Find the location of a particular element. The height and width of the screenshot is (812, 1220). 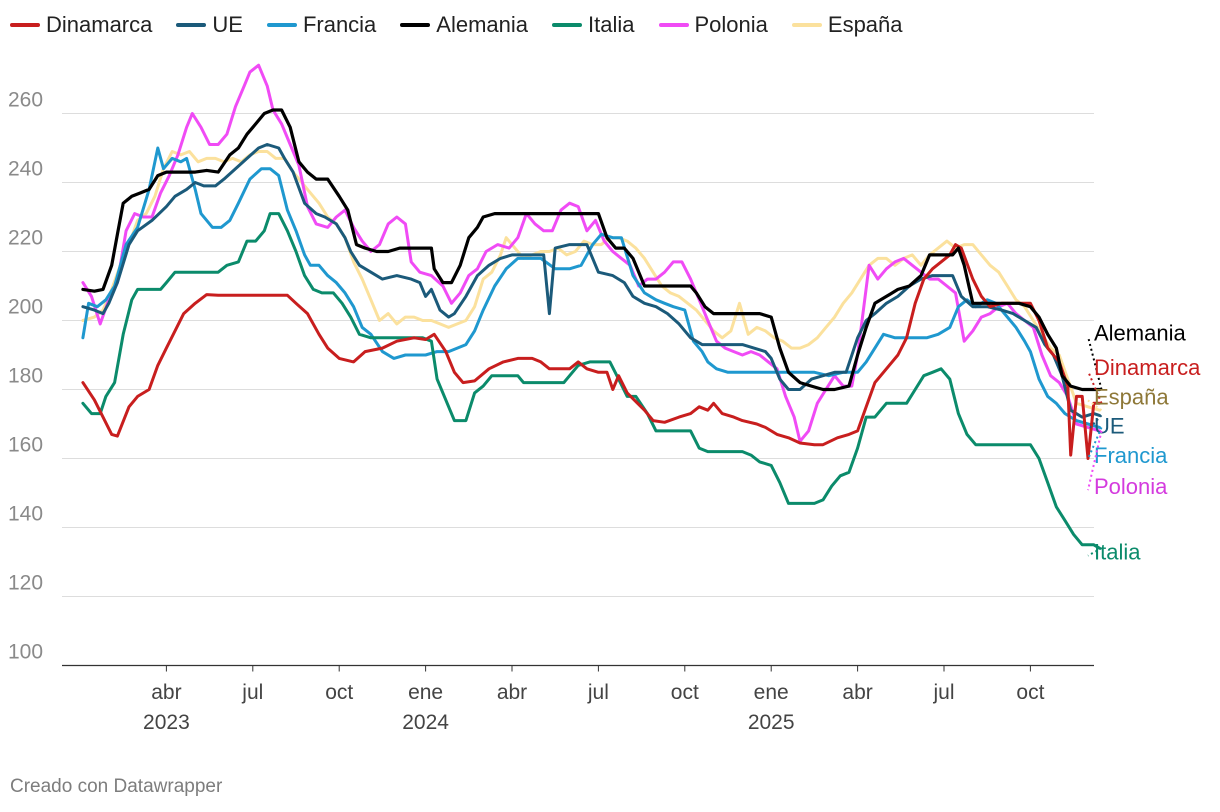

end-label-españa: España is located at coordinates (1131, 396).